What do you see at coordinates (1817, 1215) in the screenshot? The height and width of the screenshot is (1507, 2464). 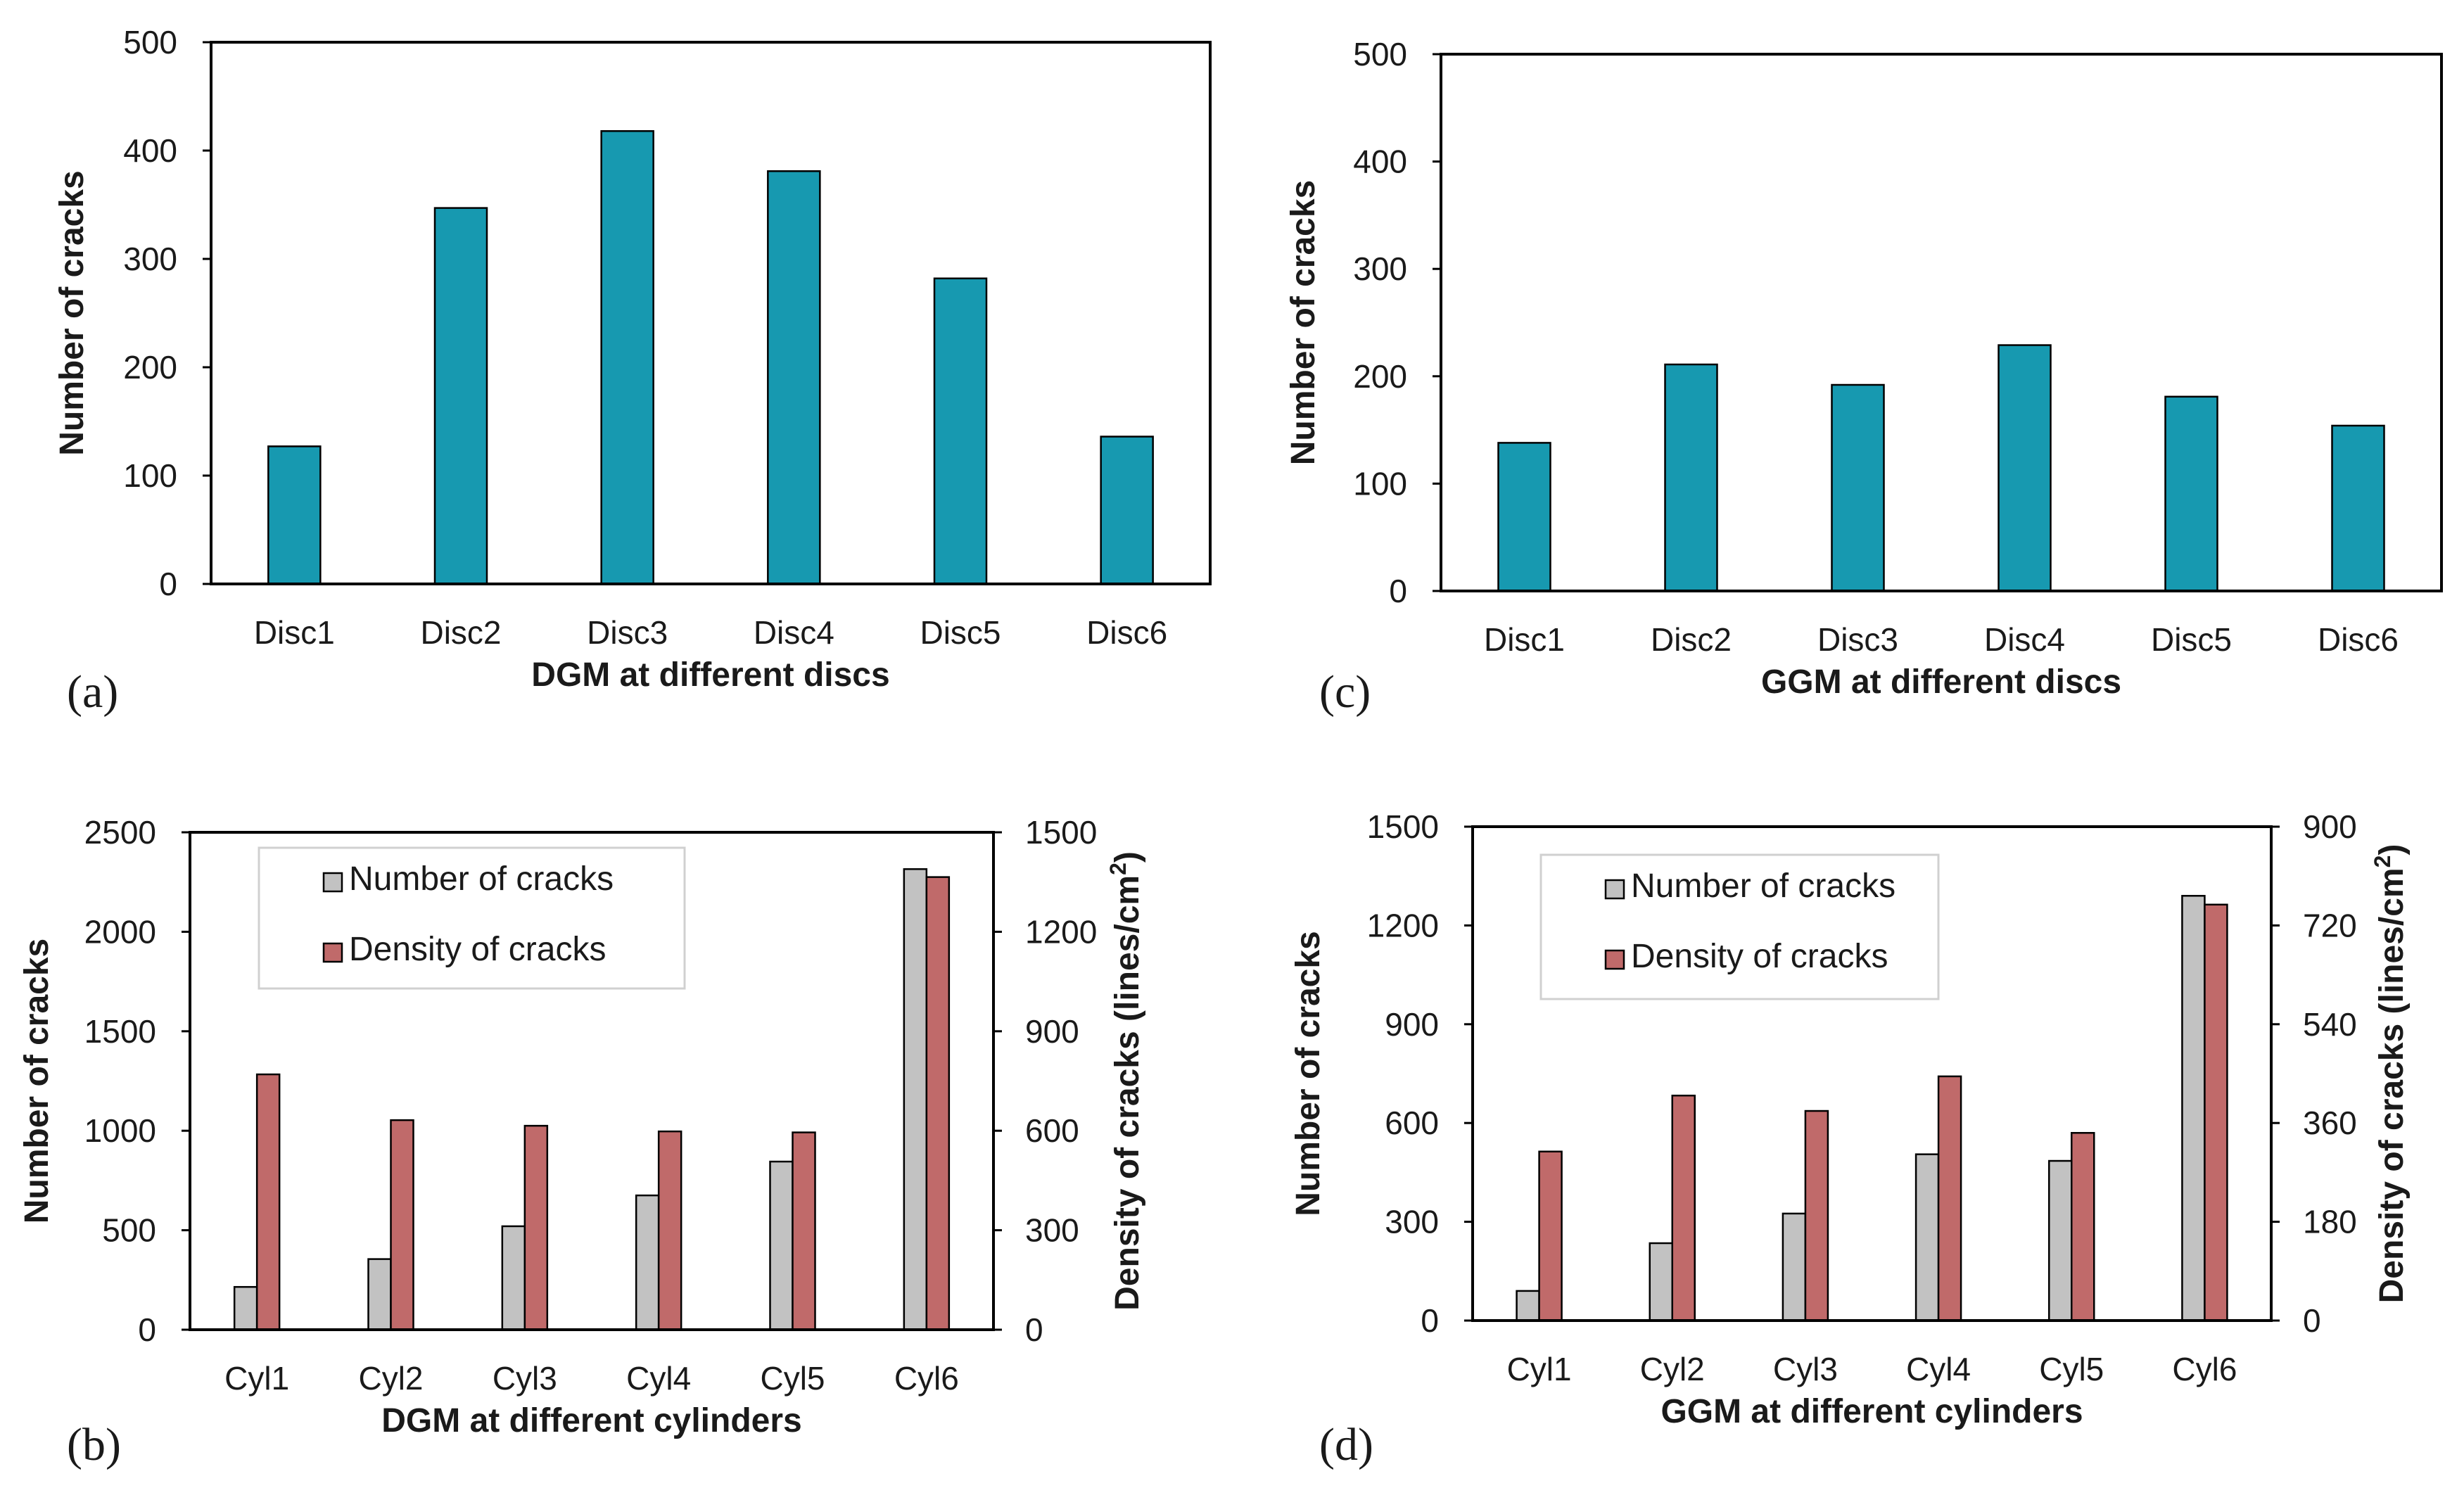 I see `bar-d-red-cyl3` at bounding box center [1817, 1215].